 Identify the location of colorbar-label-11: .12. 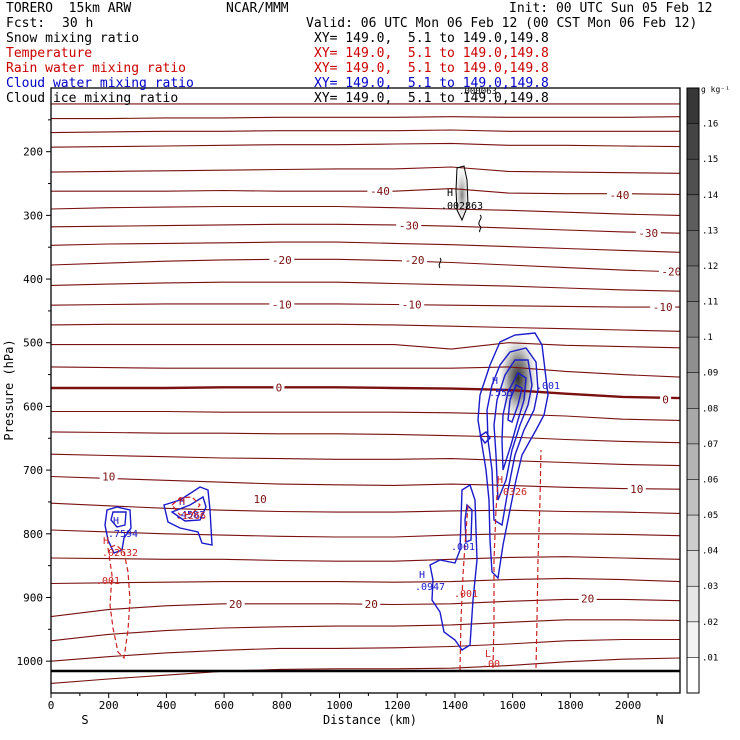
(710, 267).